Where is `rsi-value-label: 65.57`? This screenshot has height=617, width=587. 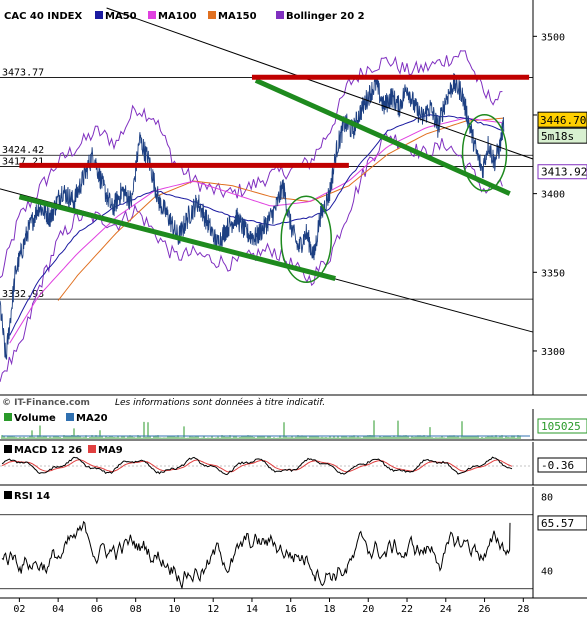 rsi-value-label: 65.57 is located at coordinates (557, 523).